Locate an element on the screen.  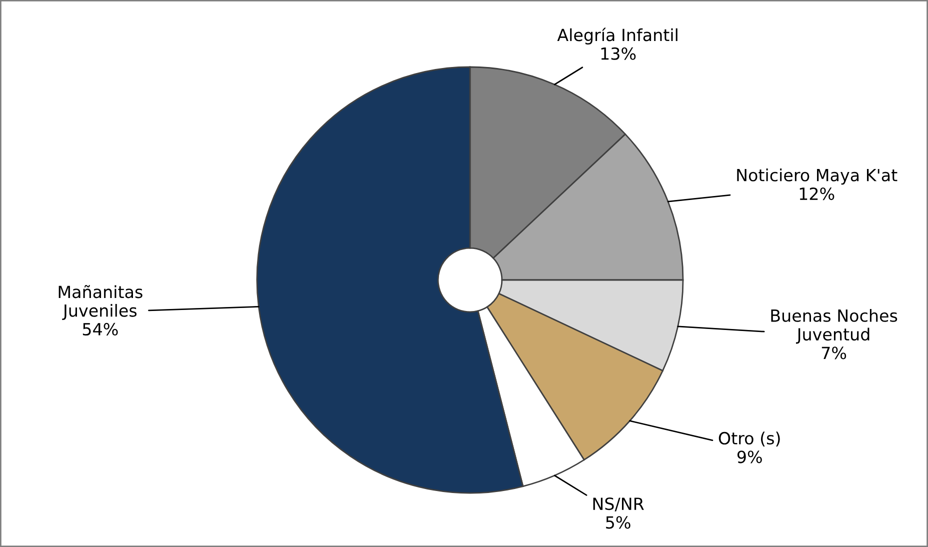
slice-label: Mañanitas Juveniles is located at coordinates (100, 302).